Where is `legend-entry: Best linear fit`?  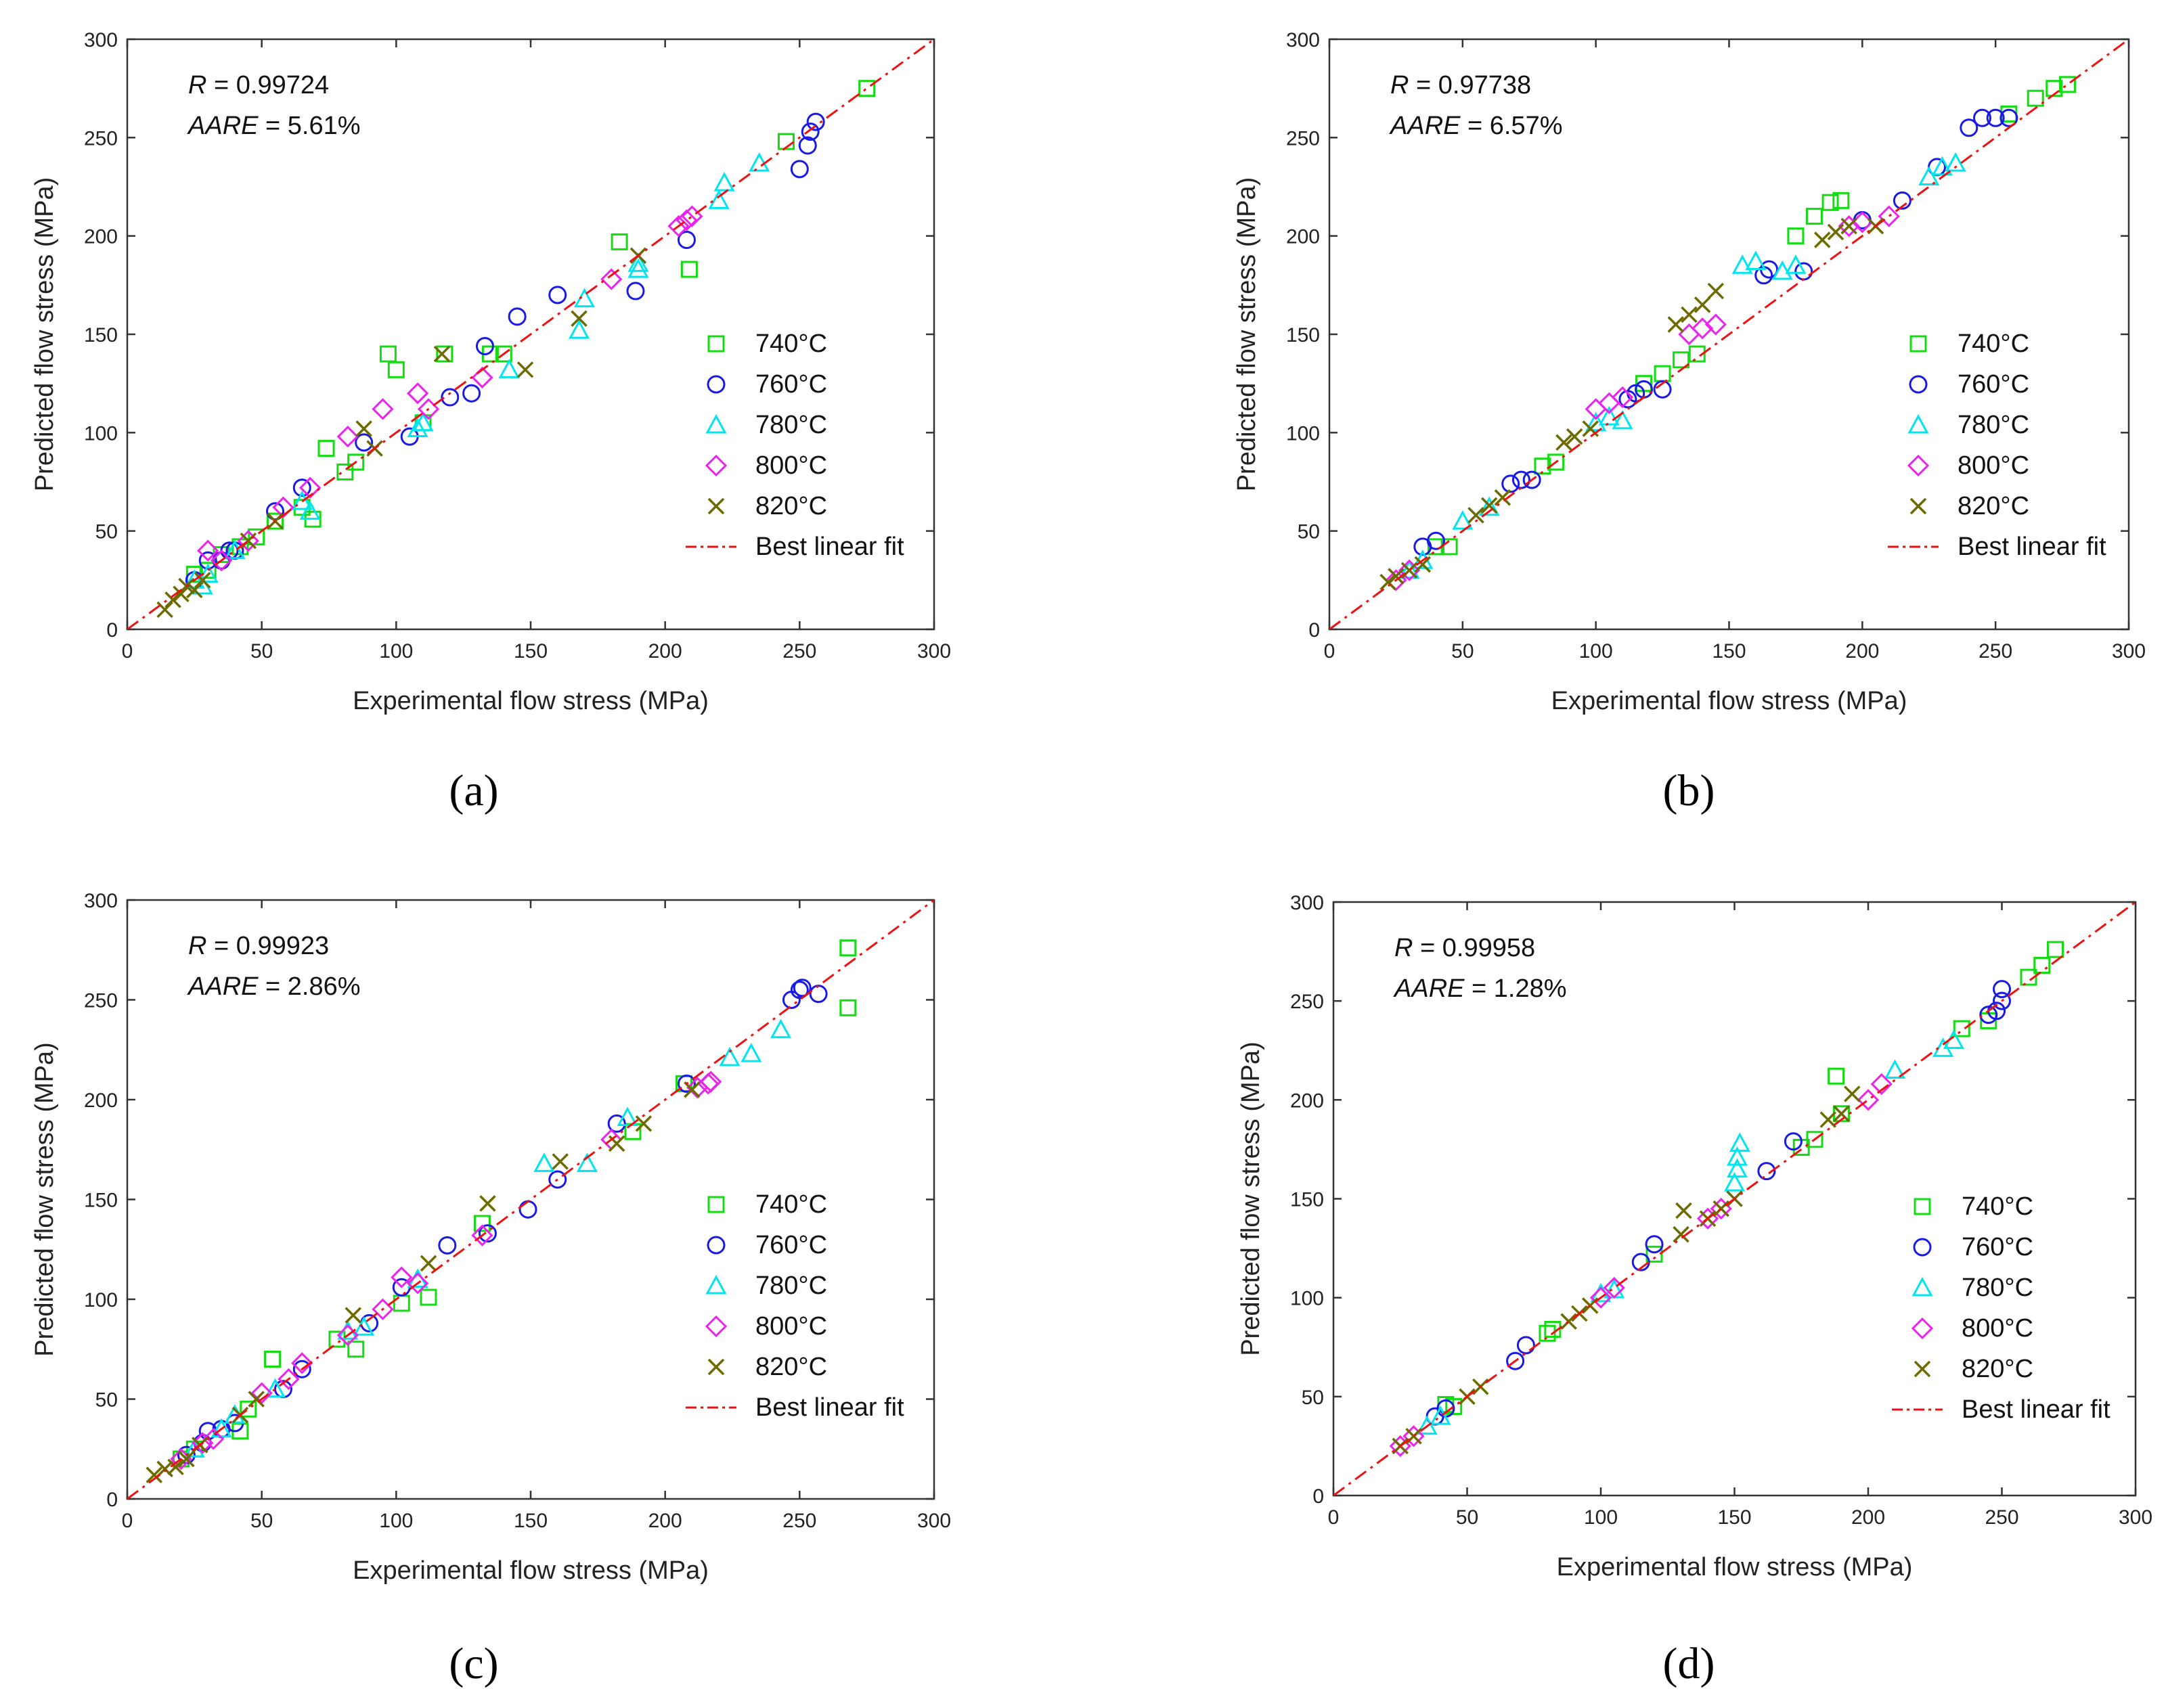
legend-entry: Best linear fit is located at coordinates (2036, 1409).